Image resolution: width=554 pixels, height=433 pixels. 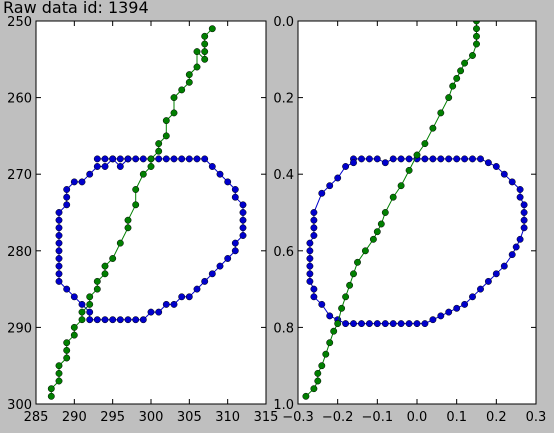 I want to click on x-tick-label: 0.0, so click(x=417, y=417).